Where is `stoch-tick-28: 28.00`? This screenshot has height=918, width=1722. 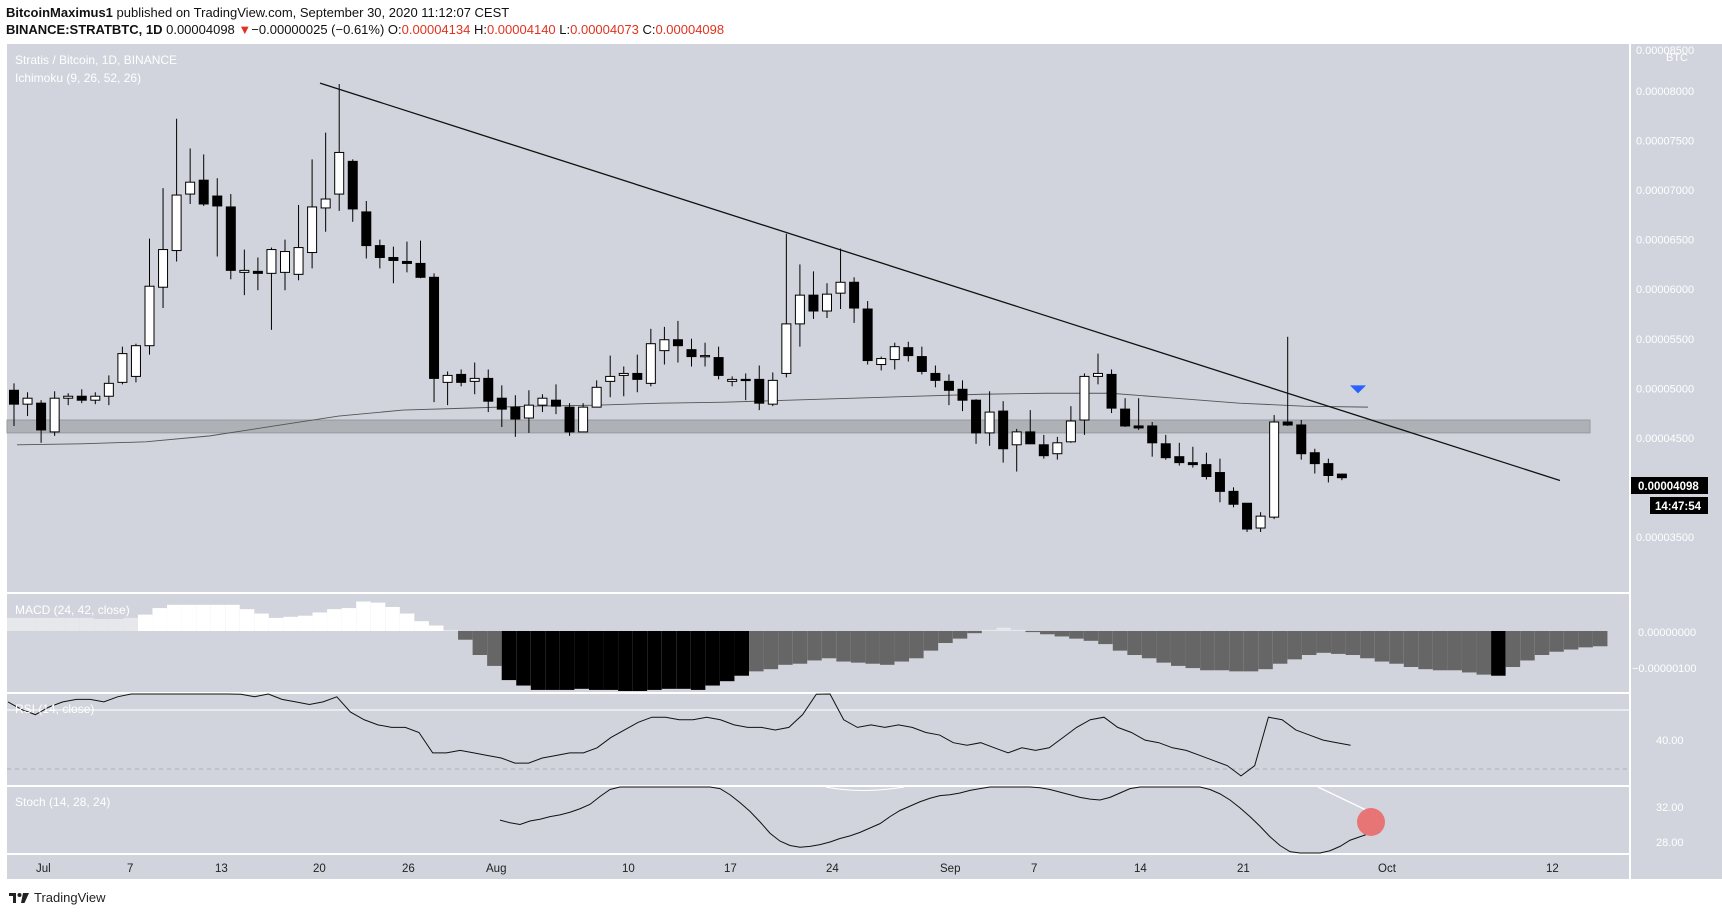 stoch-tick-28: 28.00 is located at coordinates (1670, 843).